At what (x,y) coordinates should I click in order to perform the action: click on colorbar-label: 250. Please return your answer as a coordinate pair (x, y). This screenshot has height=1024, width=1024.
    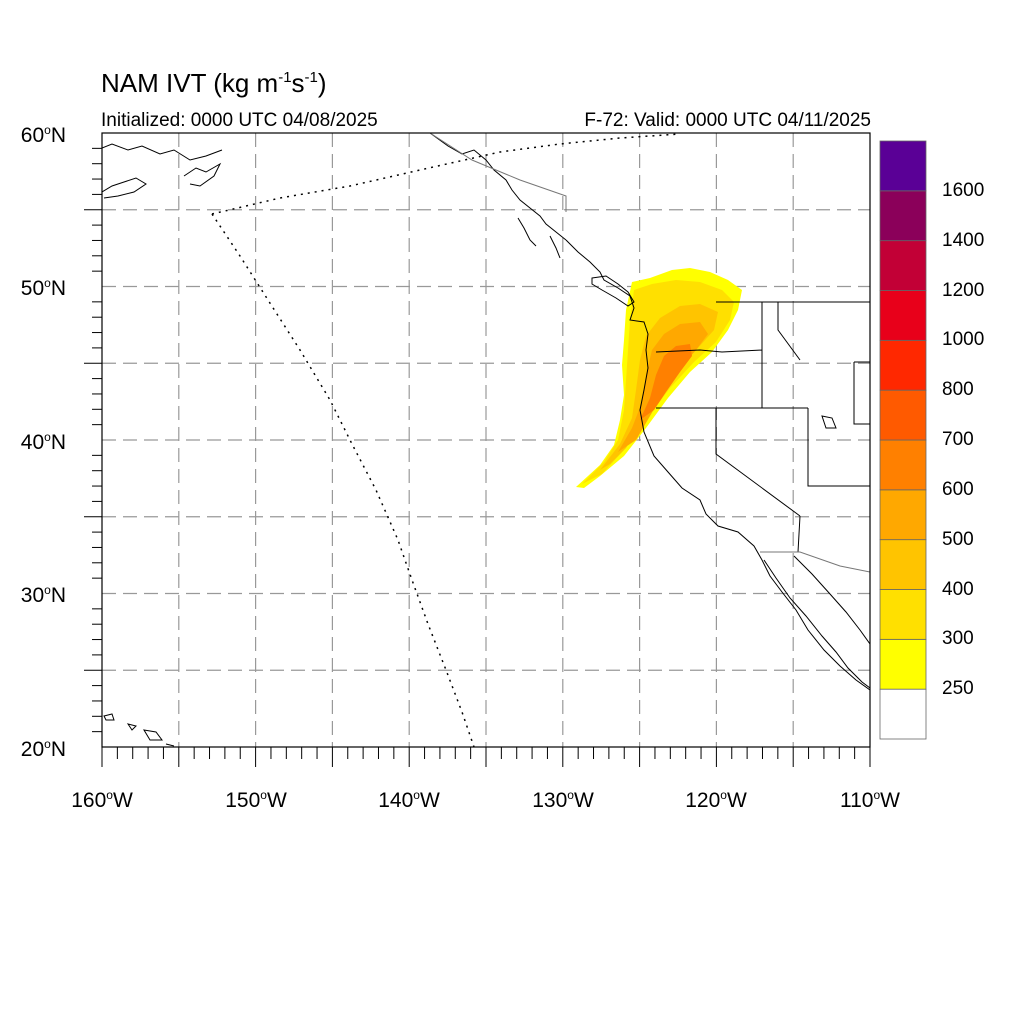
    Looking at the image, I should click on (958, 689).